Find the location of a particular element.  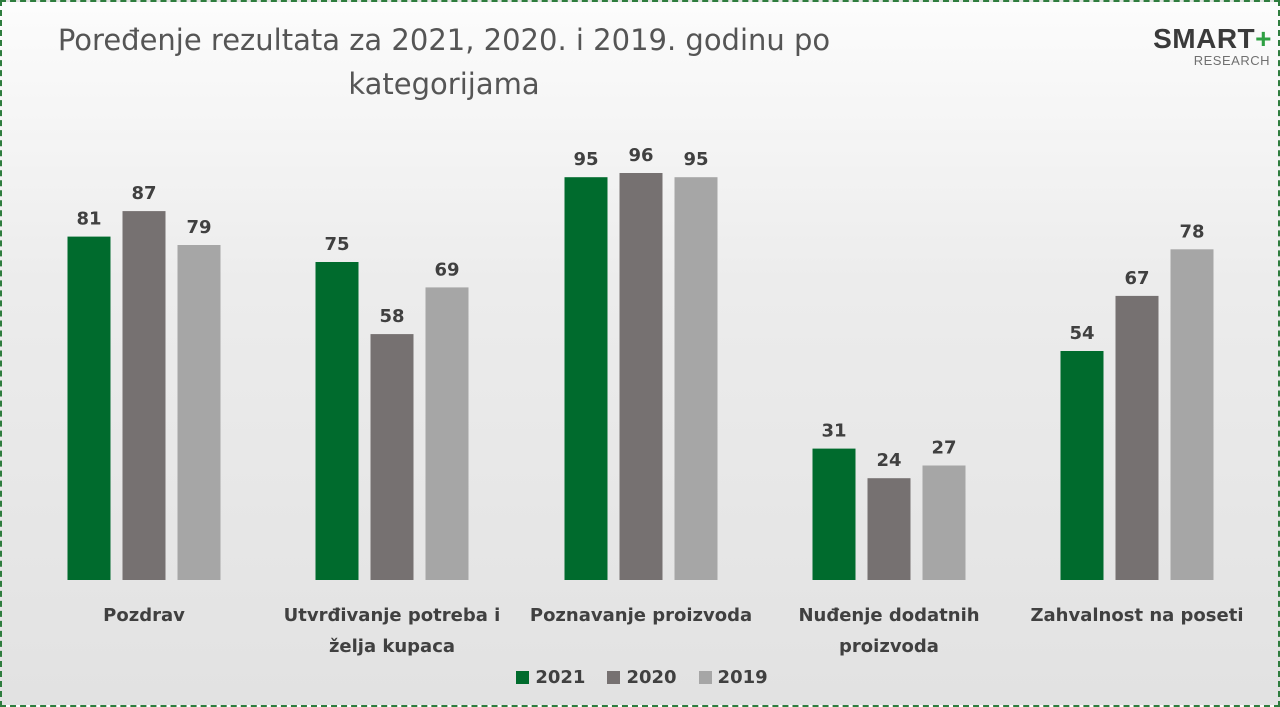

data-label-2021-4: 54 is located at coordinates (1081, 333).